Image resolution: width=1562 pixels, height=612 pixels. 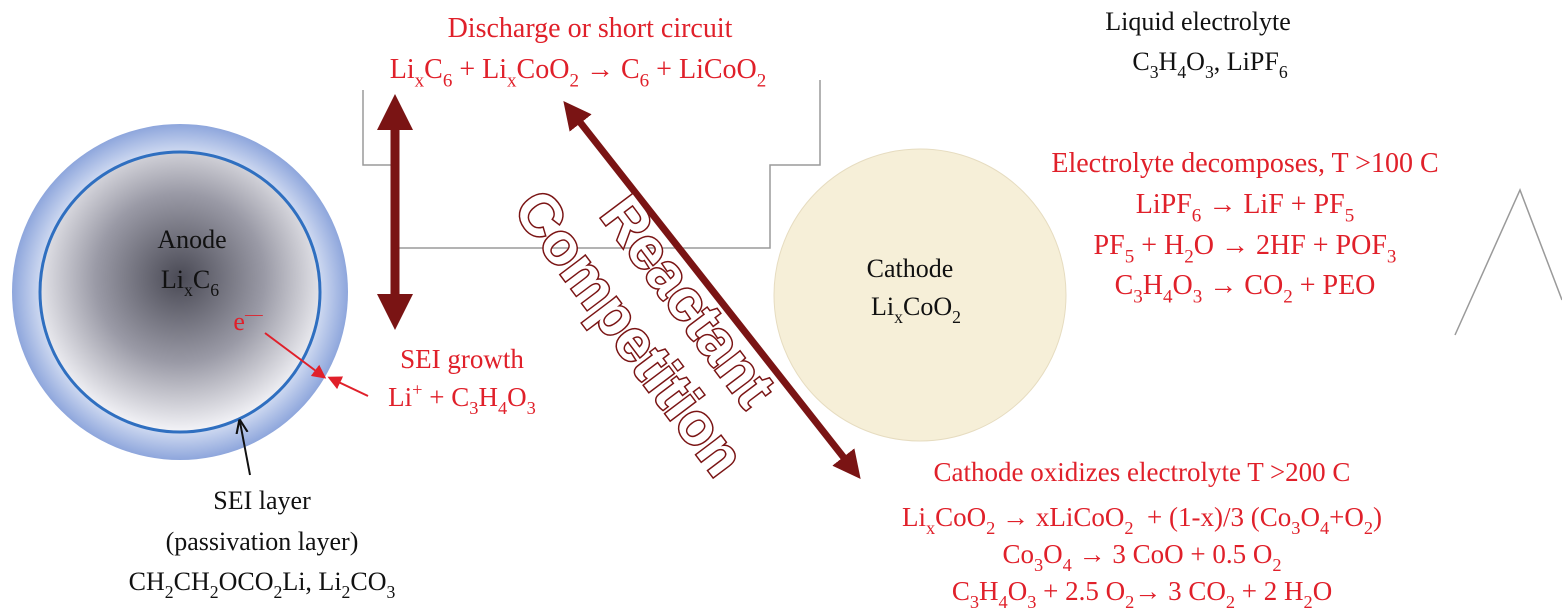 What do you see at coordinates (1109, 245) in the screenshot?
I see `formula-text: PF` at bounding box center [1109, 245].